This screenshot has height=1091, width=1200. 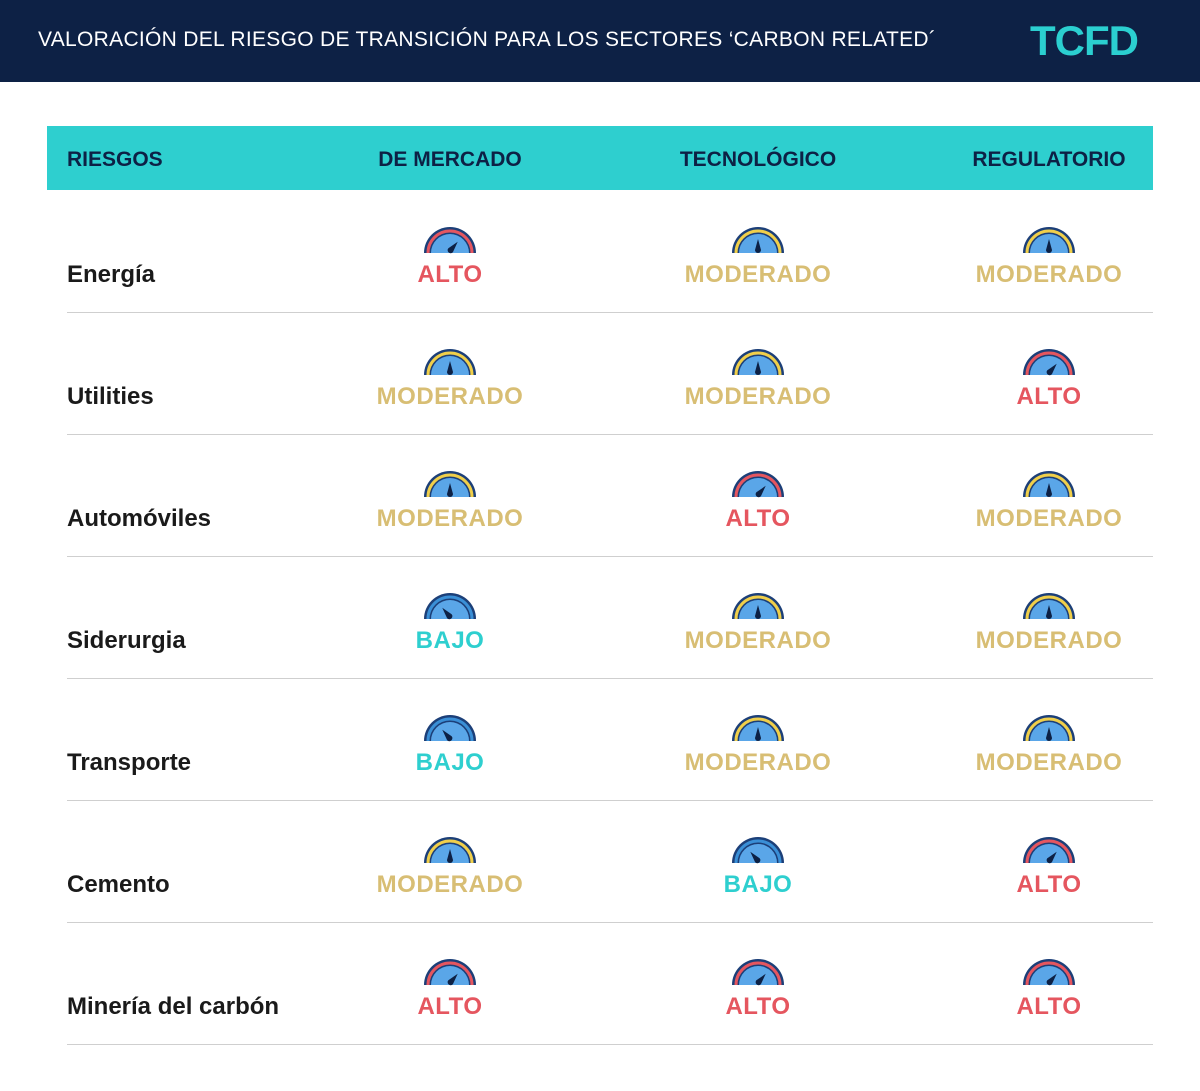 I want to click on sector-label: Minería del carbón, so click(x=173, y=1006).